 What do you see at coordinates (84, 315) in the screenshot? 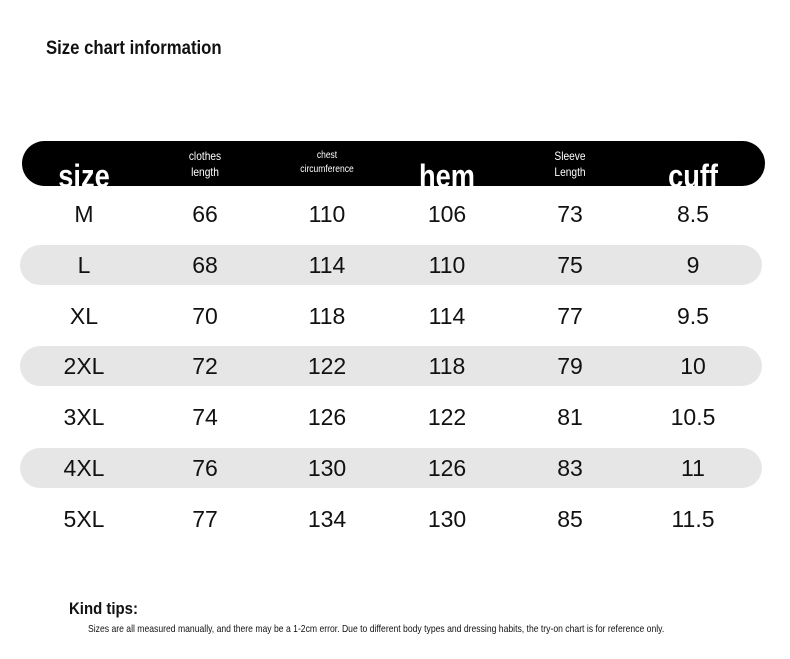
I see `cell: XL` at bounding box center [84, 315].